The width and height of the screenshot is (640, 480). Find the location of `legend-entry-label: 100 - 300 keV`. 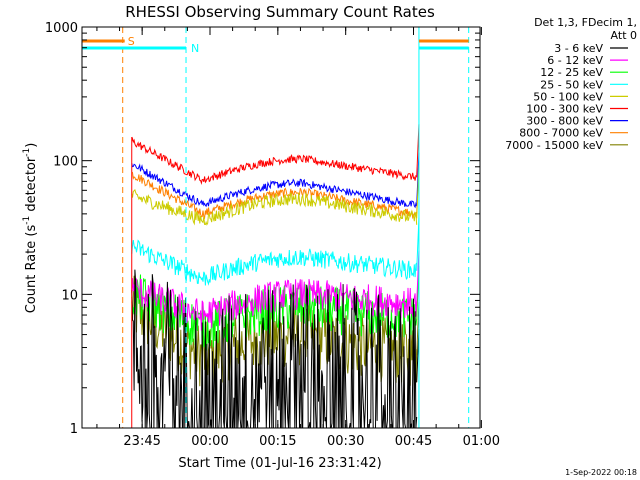

legend-entry-label: 100 - 300 keV is located at coordinates (564, 109).